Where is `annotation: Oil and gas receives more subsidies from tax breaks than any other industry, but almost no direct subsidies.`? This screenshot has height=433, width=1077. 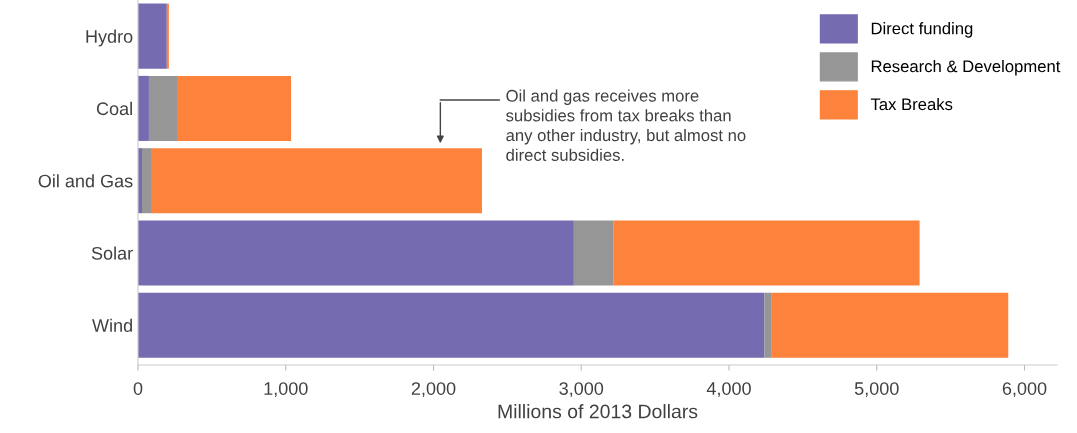 annotation: Oil and gas receives more subsidies from tax breaks than any other industry, but almost no direct subsidies. is located at coordinates (626, 125).